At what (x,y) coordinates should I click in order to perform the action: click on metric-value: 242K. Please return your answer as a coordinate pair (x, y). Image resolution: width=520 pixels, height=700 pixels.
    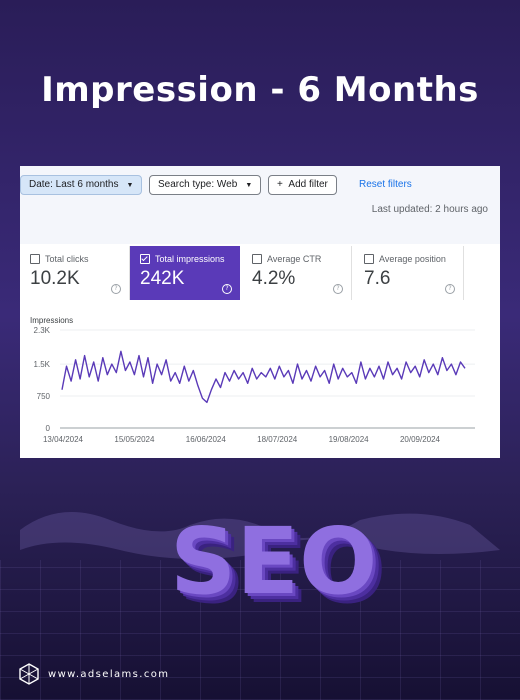
    Looking at the image, I should click on (162, 278).